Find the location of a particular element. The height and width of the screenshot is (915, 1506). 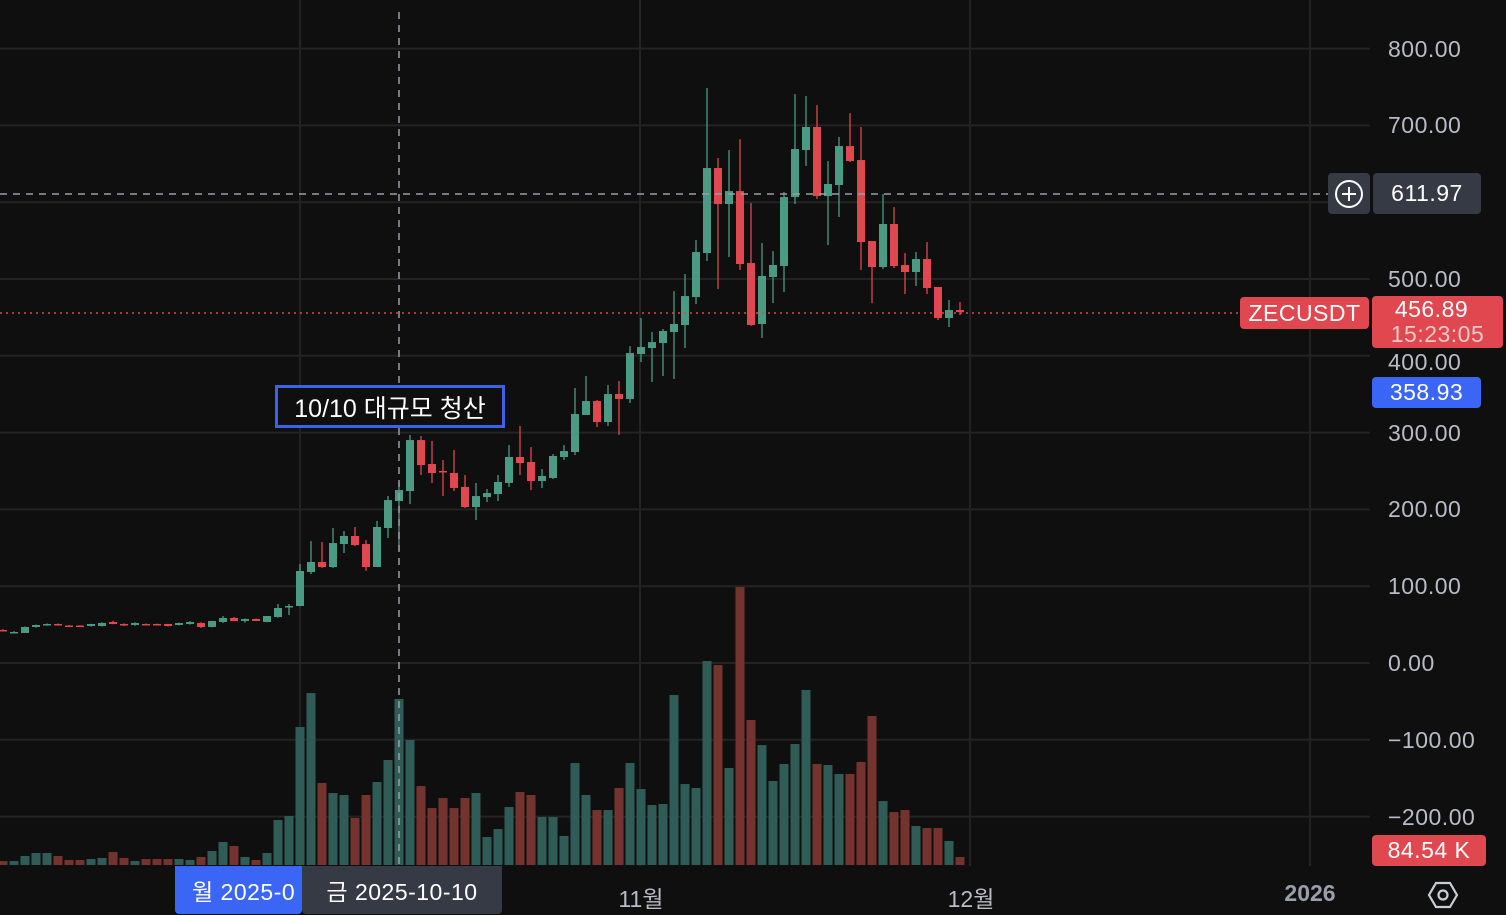

plus-circle-icon is located at coordinates (1349, 193).